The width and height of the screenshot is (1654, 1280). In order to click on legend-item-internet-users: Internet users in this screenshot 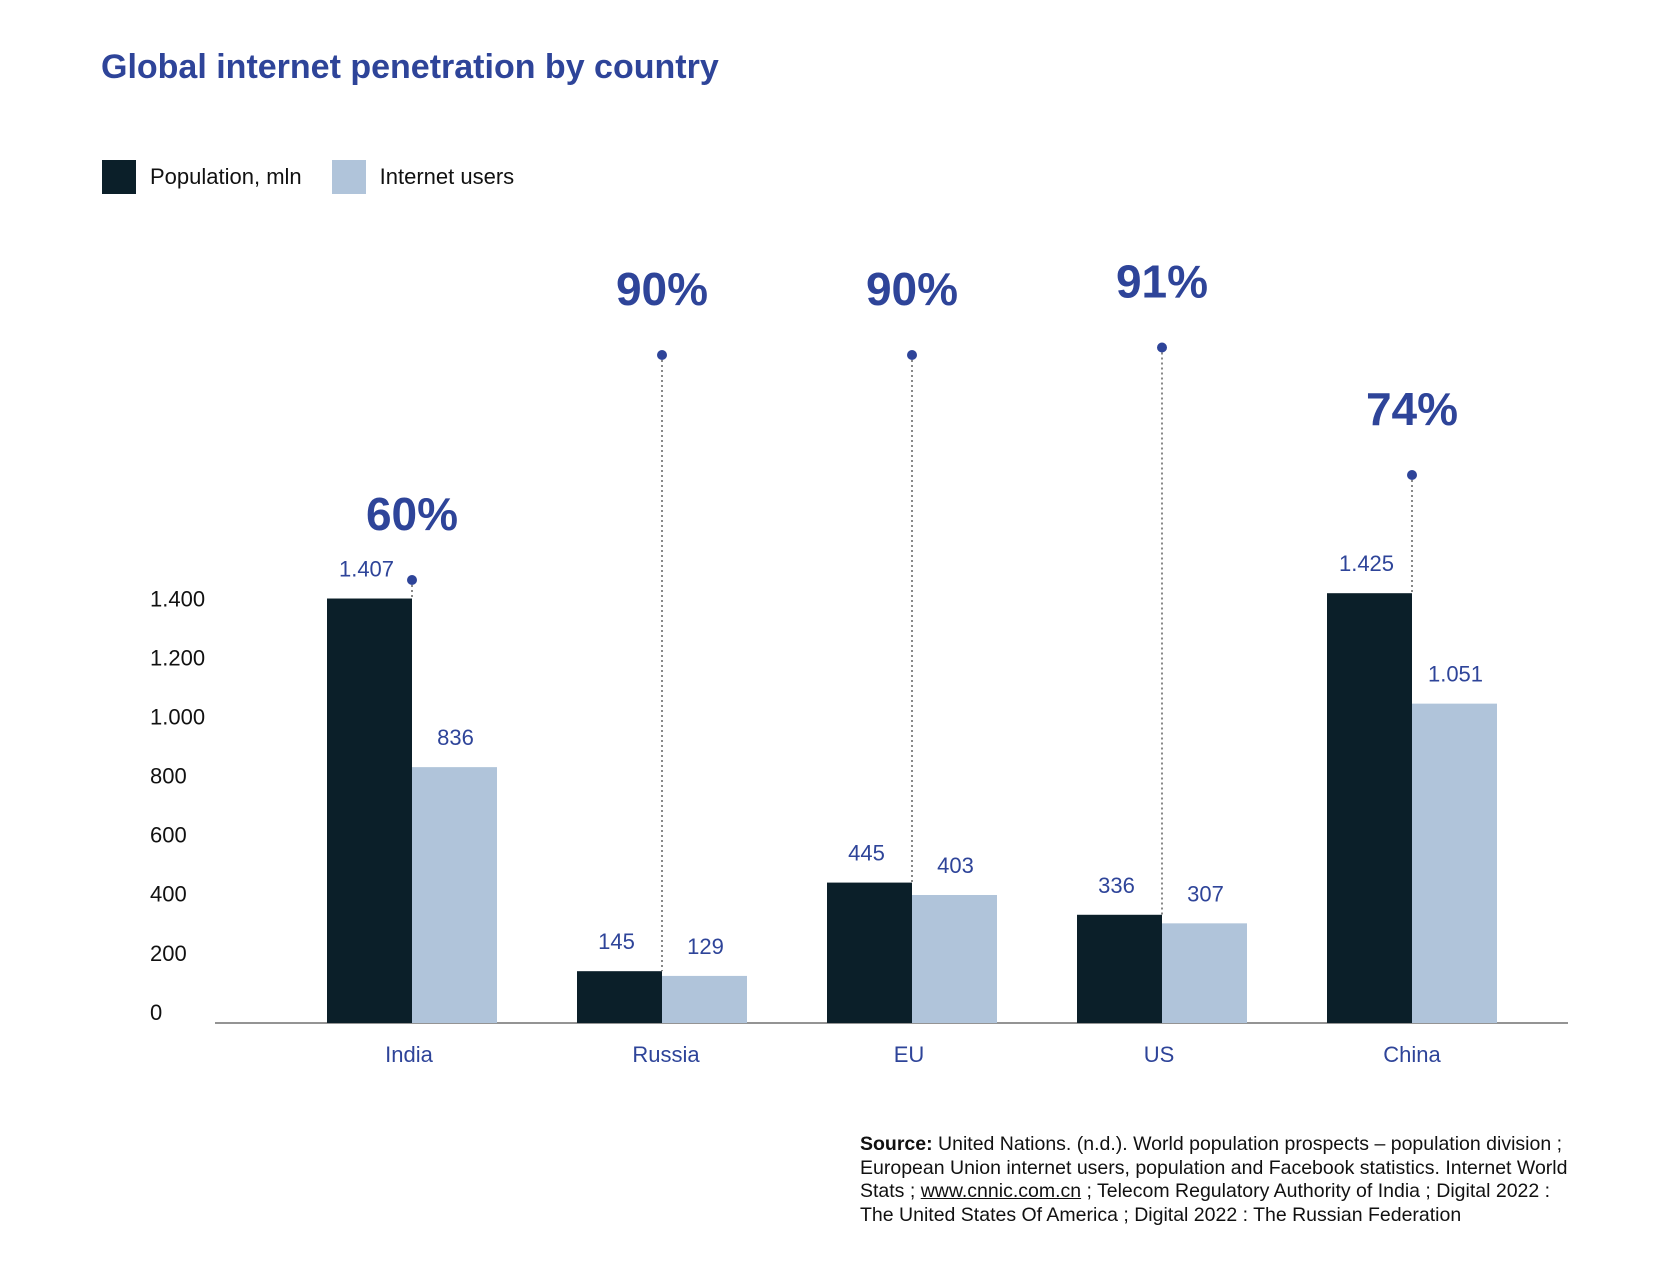, I will do `click(423, 177)`.